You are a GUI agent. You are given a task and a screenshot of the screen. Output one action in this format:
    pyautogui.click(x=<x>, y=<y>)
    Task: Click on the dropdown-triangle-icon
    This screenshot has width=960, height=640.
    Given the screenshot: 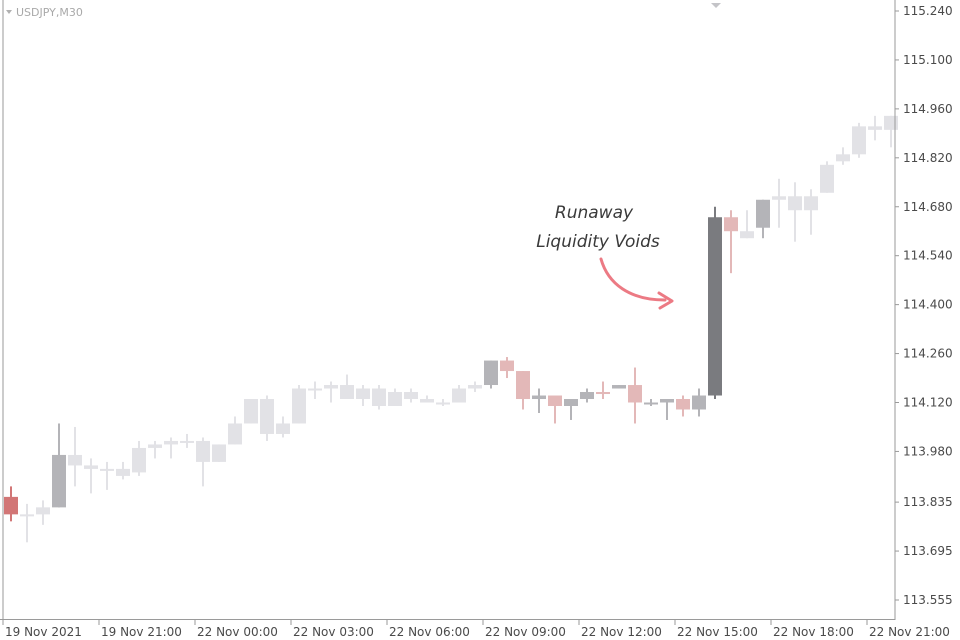 What is the action you would take?
    pyautogui.click(x=9, y=12)
    